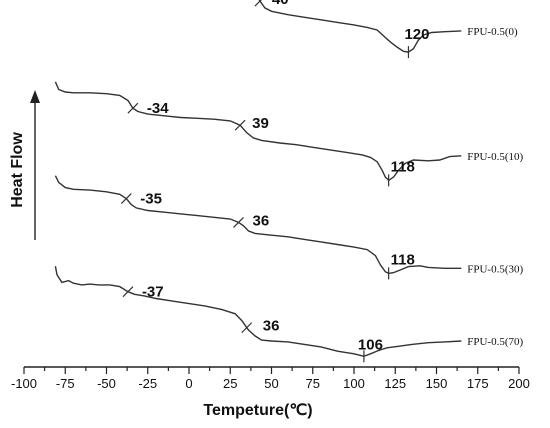 The width and height of the screenshot is (550, 428). I want to click on x-axis: -100 -75 -50 -25 0 25 50 75 100 125 150 175 200, so click(270, 378).